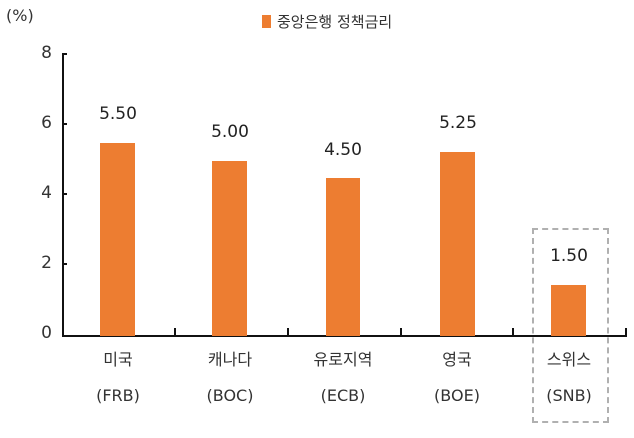 The height and width of the screenshot is (438, 634). What do you see at coordinates (344, 336) in the screenshot?
I see `x-axis` at bounding box center [344, 336].